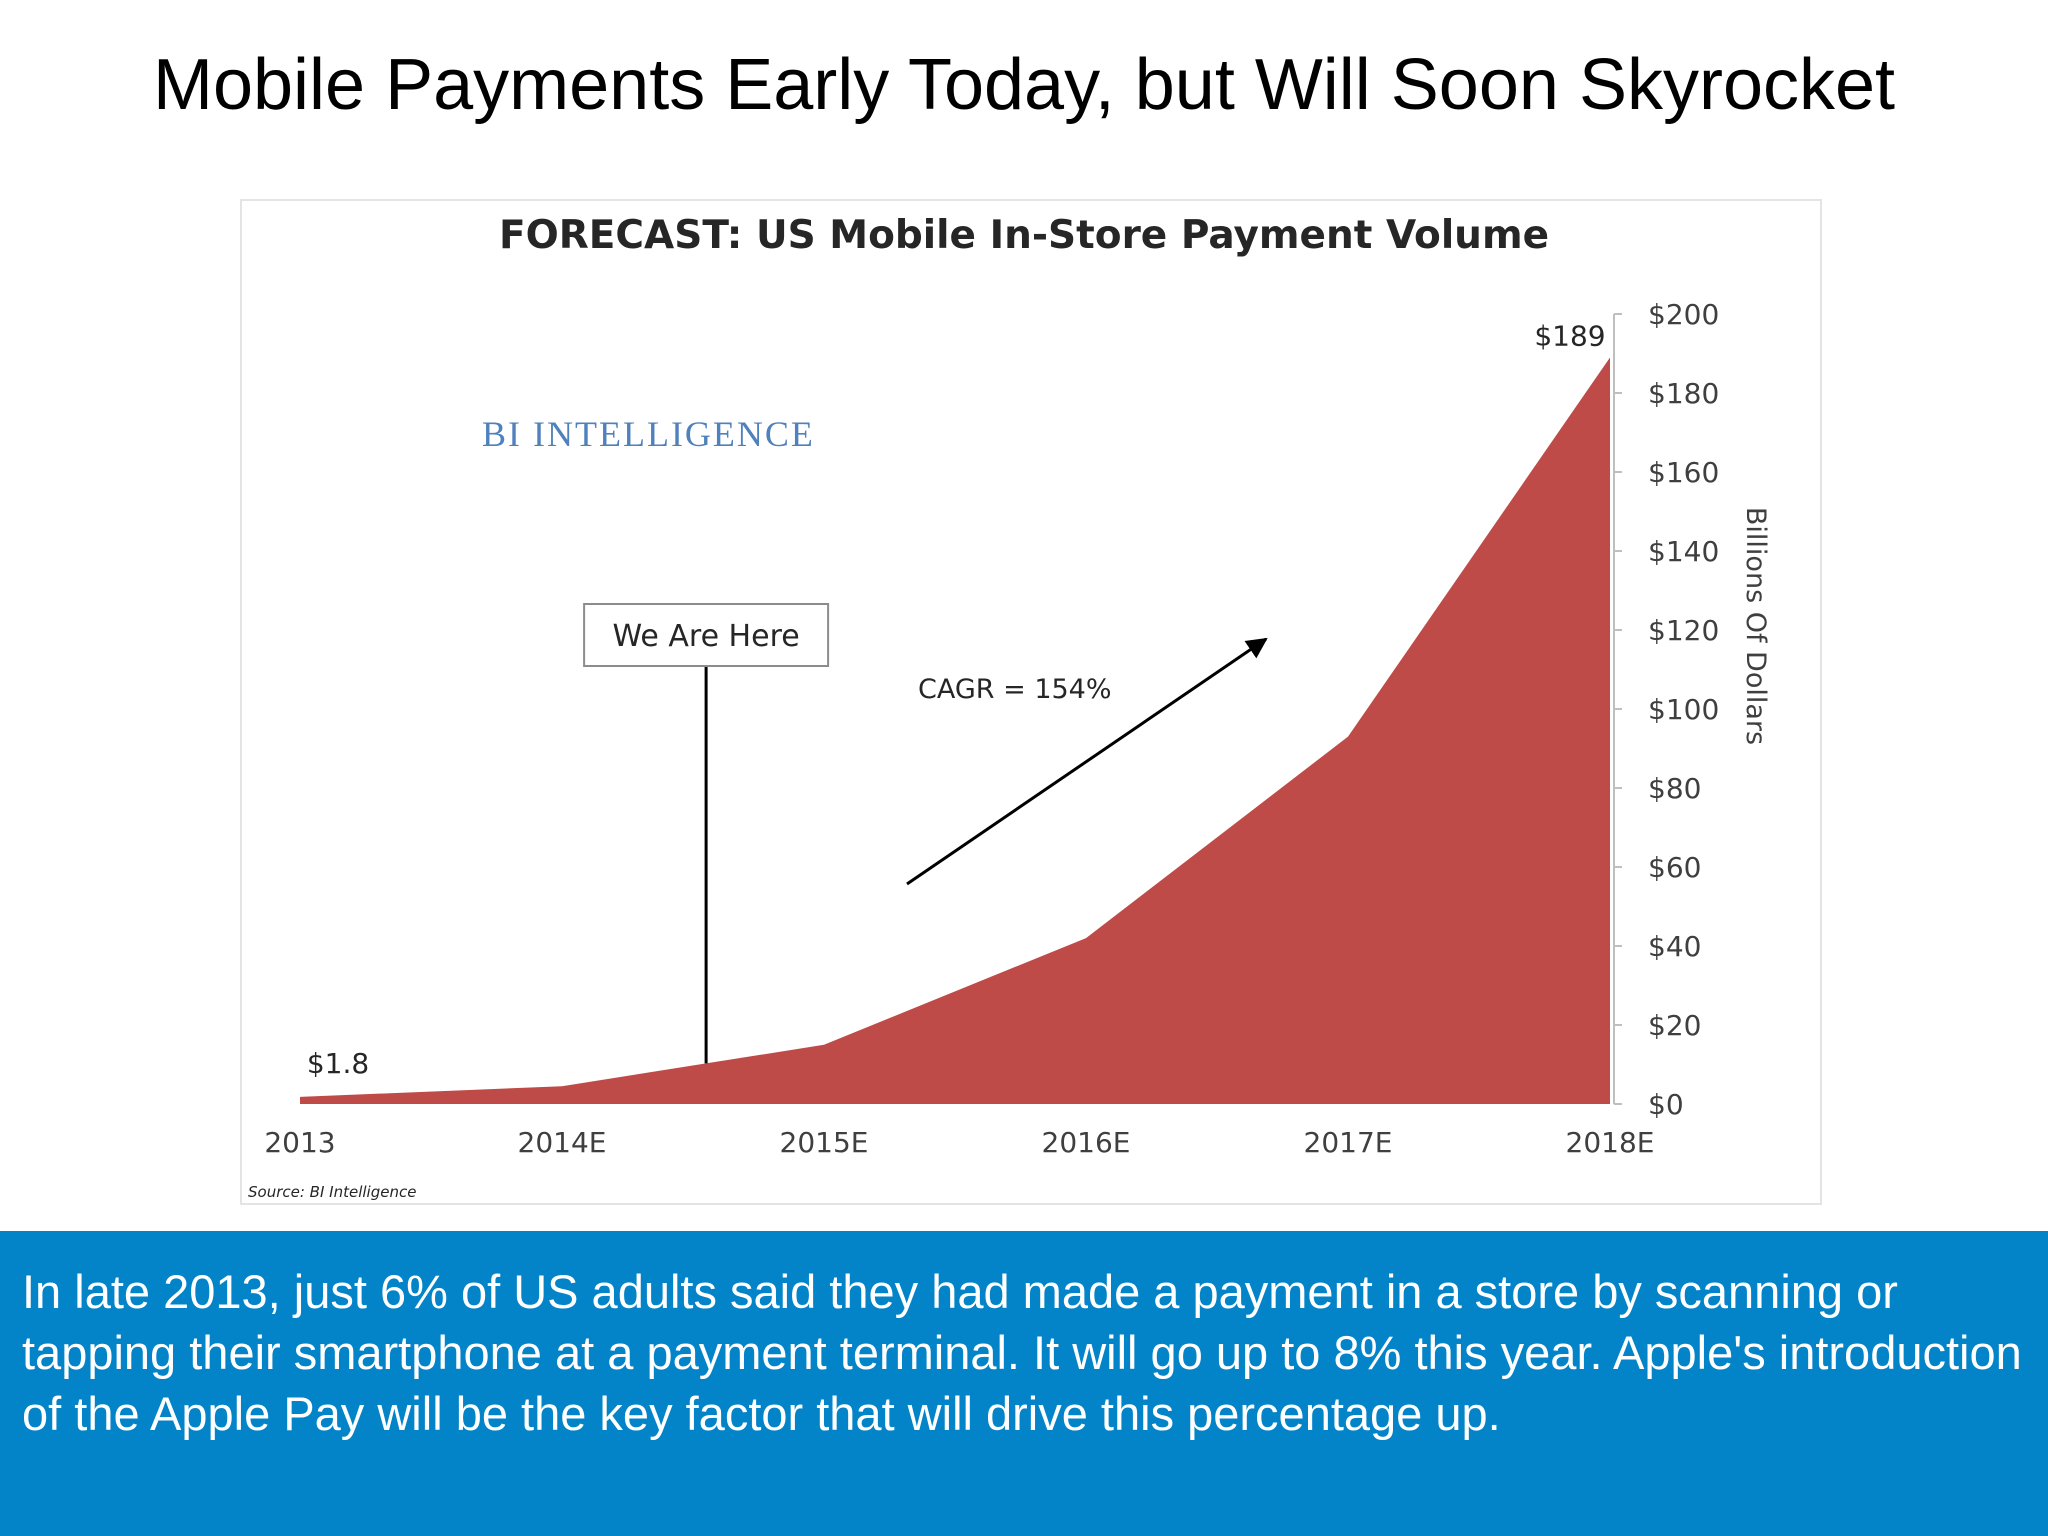 The height and width of the screenshot is (1536, 2048). I want to click on we-are-here-label: We Are Here, so click(705, 636).